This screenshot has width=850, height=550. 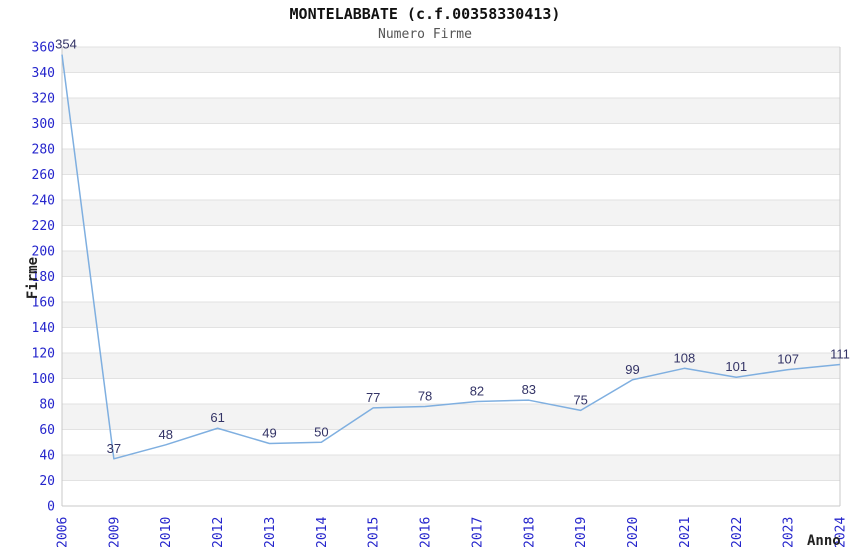 What do you see at coordinates (43, 73) in the screenshot?
I see `y-tick-label: 340` at bounding box center [43, 73].